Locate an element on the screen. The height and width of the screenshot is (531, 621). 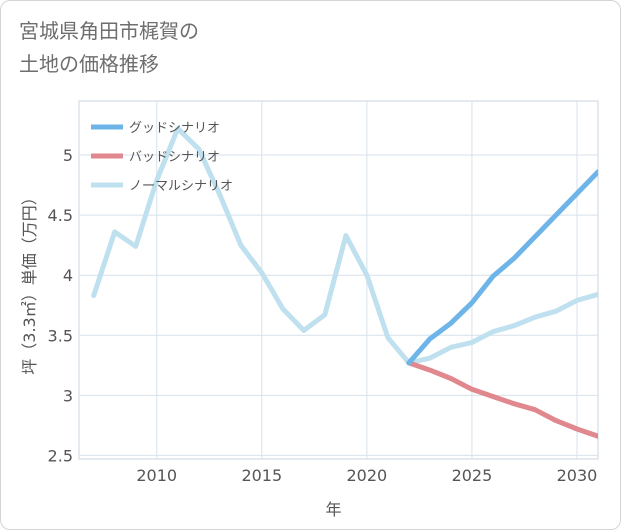
y-tick-label: 3 is located at coordinates (68, 395).